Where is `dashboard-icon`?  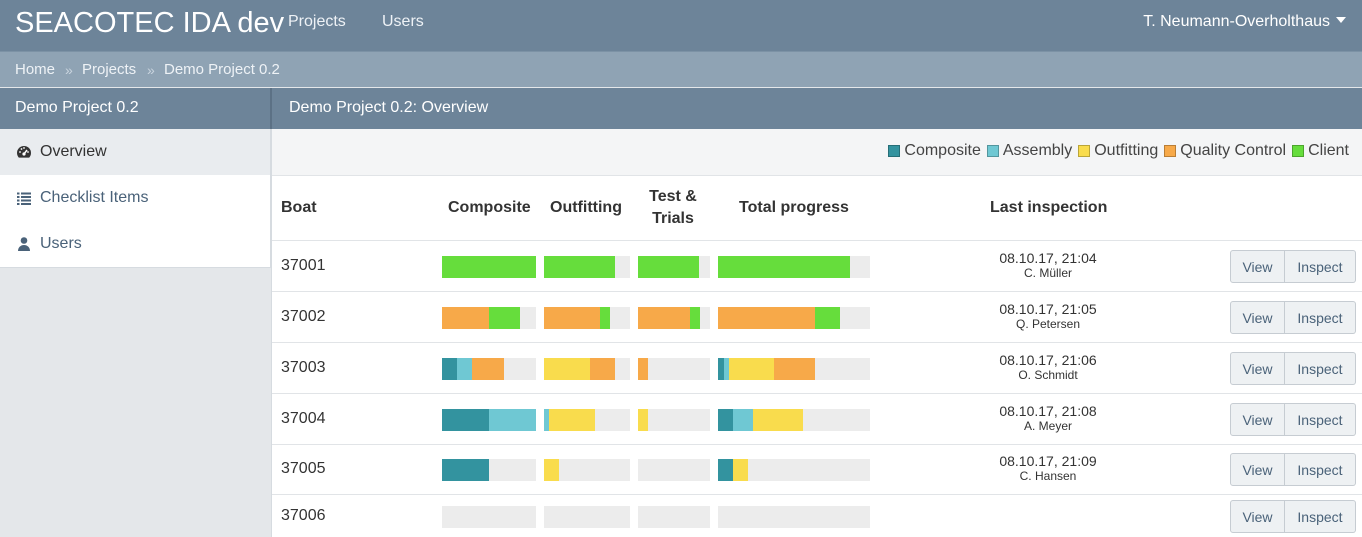
dashboard-icon is located at coordinates (24, 152).